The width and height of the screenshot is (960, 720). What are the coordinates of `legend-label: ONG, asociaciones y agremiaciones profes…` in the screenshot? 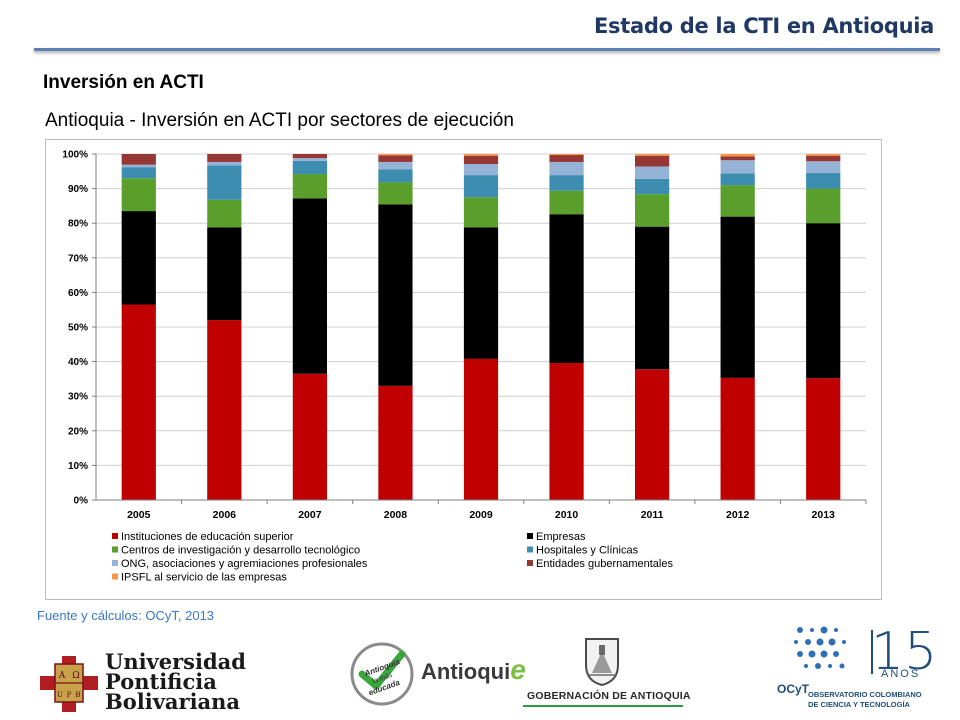 It's located at (244, 564).